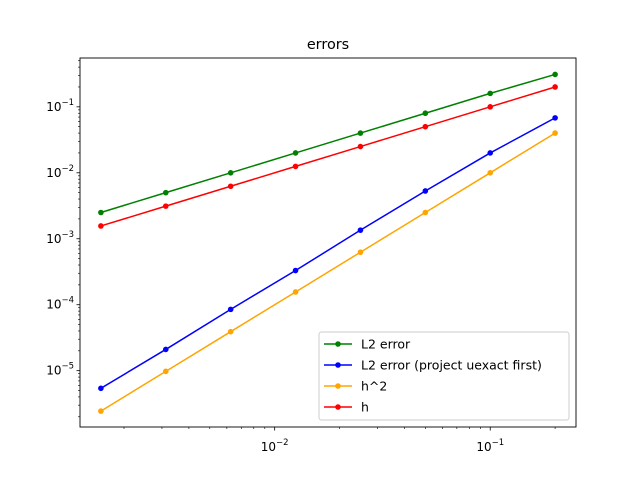 The image size is (640, 480). I want to click on y-tick-label: 10⁻⁴, so click(60, 304).